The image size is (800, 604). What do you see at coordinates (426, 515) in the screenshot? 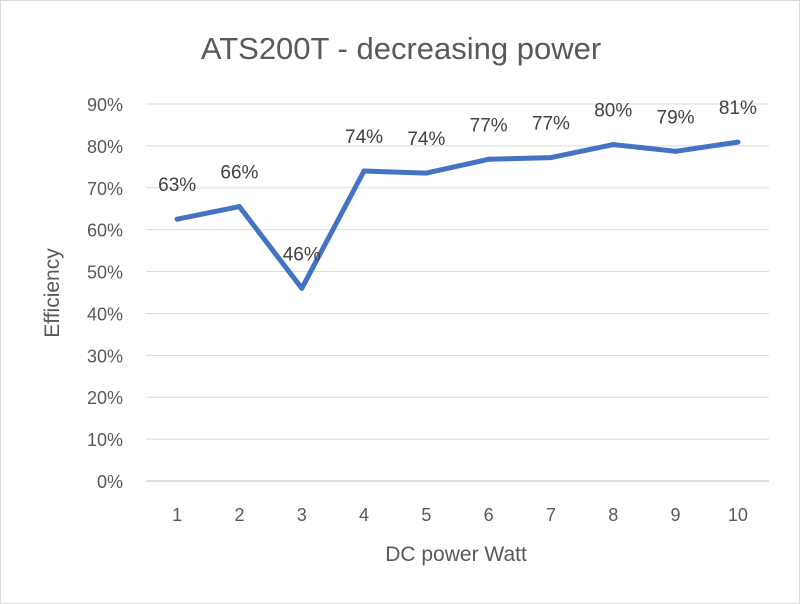
I see `x-tick-label: 5` at bounding box center [426, 515].